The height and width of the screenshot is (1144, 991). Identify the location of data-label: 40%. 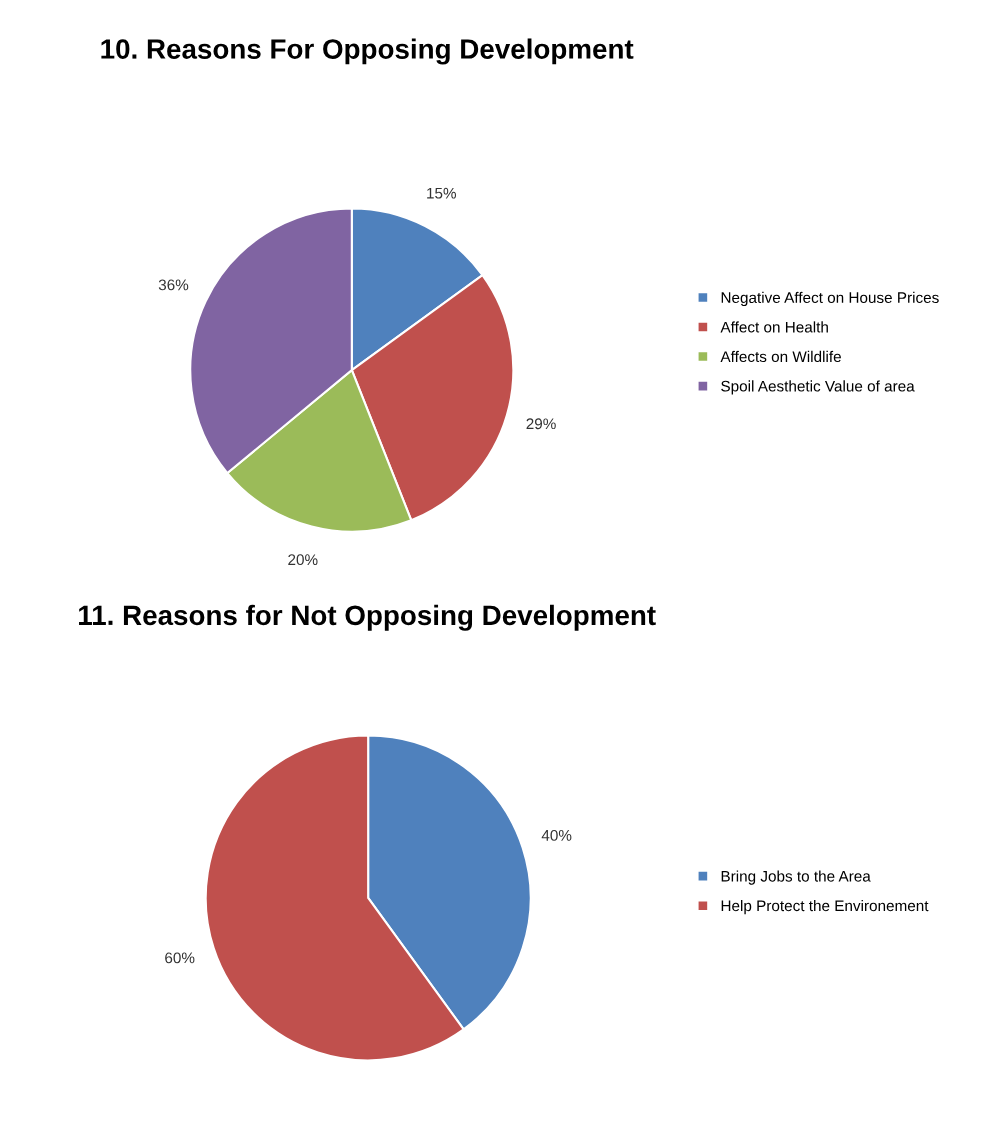
(556, 835).